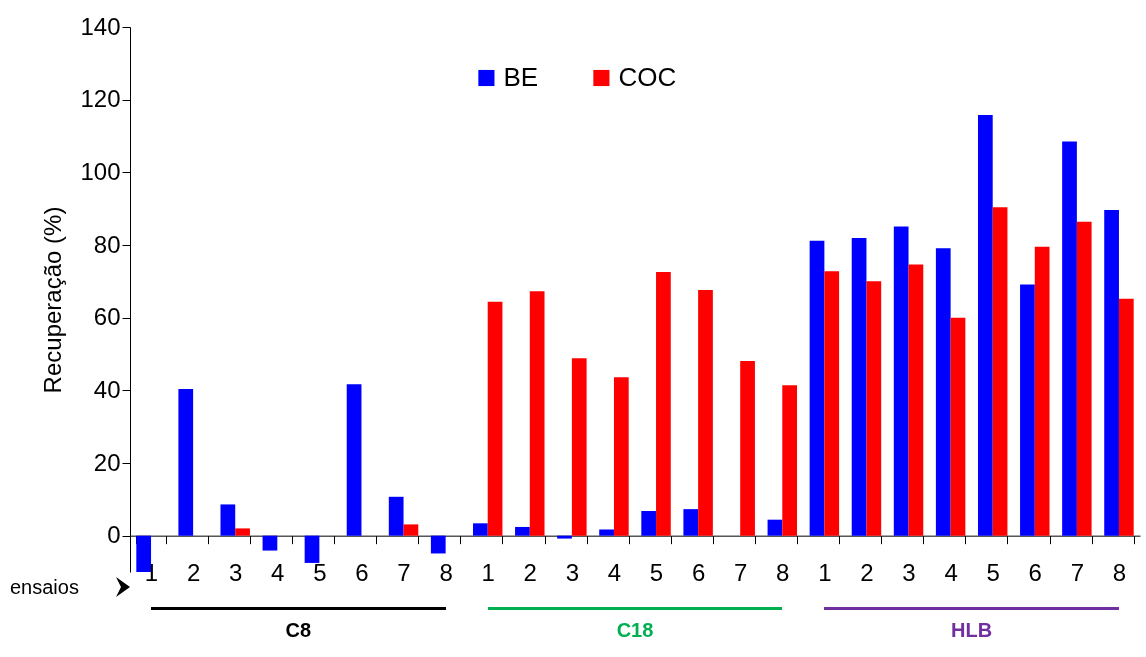  What do you see at coordinates (972, 630) in the screenshot?
I see `text: HLB` at bounding box center [972, 630].